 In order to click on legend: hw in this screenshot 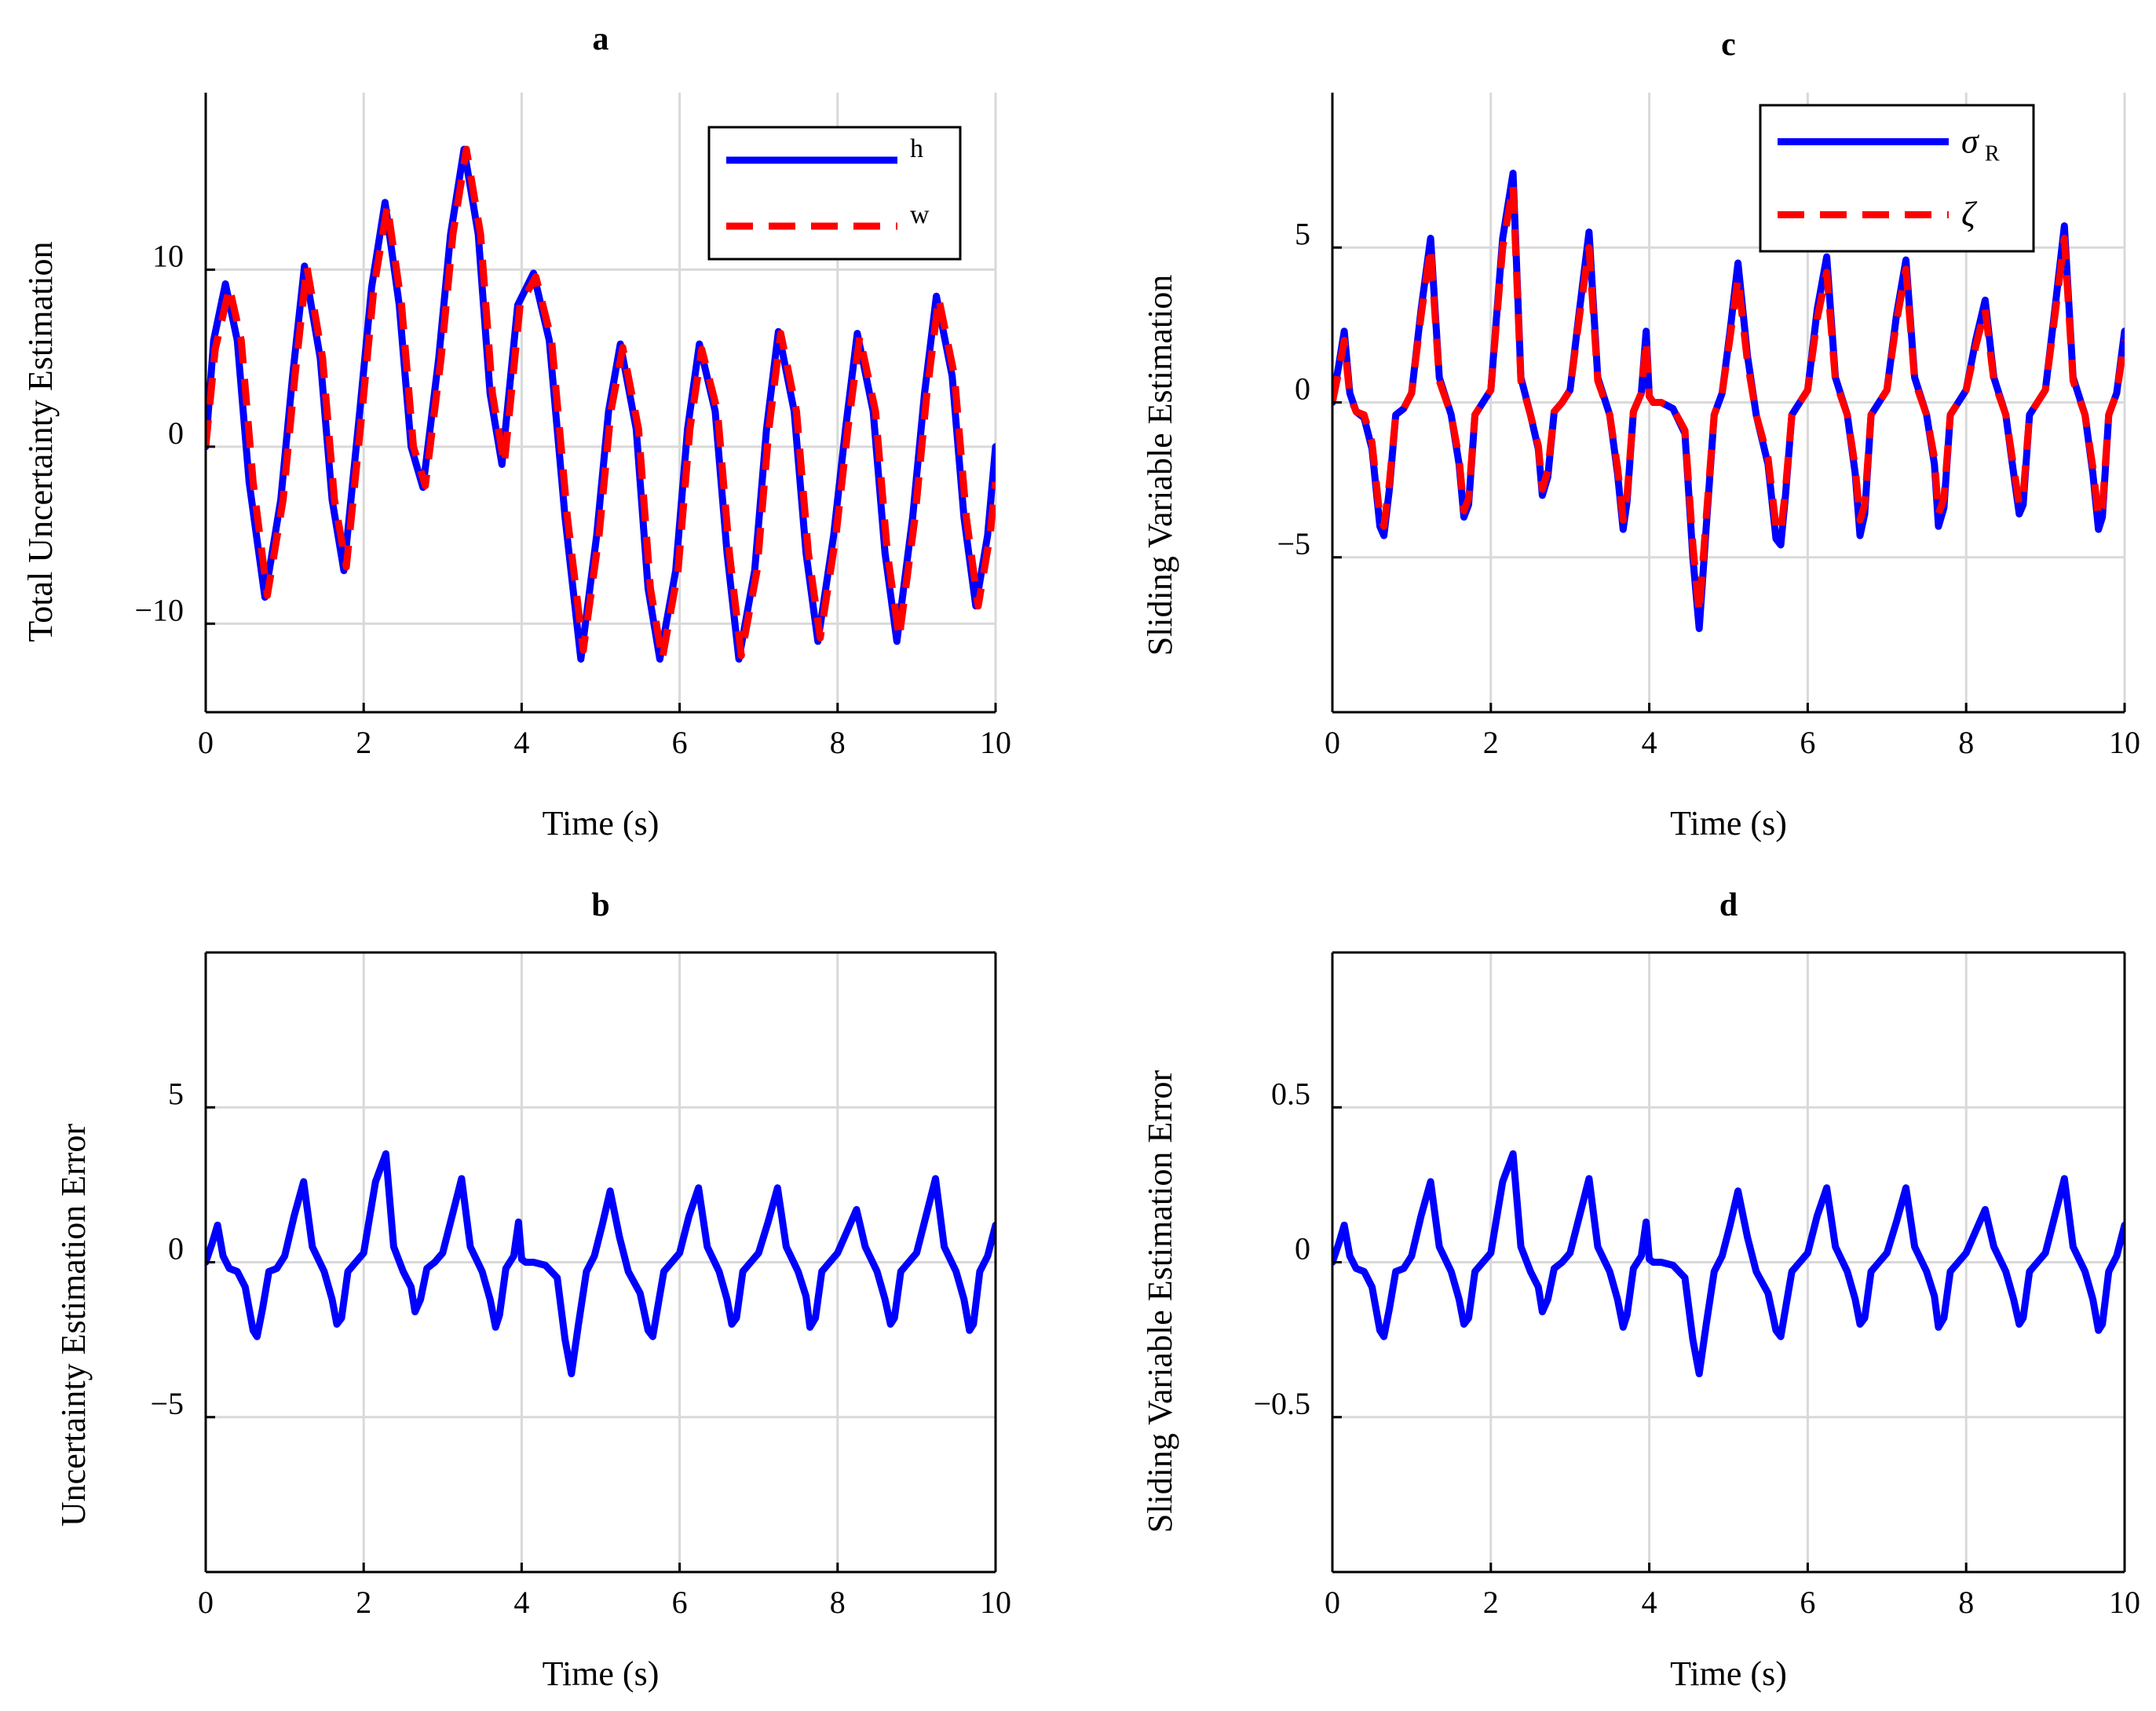, I will do `click(834, 193)`.